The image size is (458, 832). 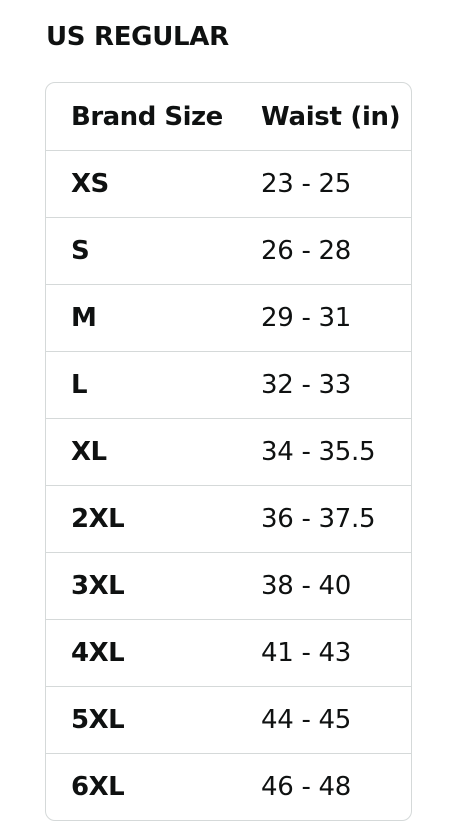 What do you see at coordinates (98, 586) in the screenshot?
I see `size-cell: 3XL` at bounding box center [98, 586].